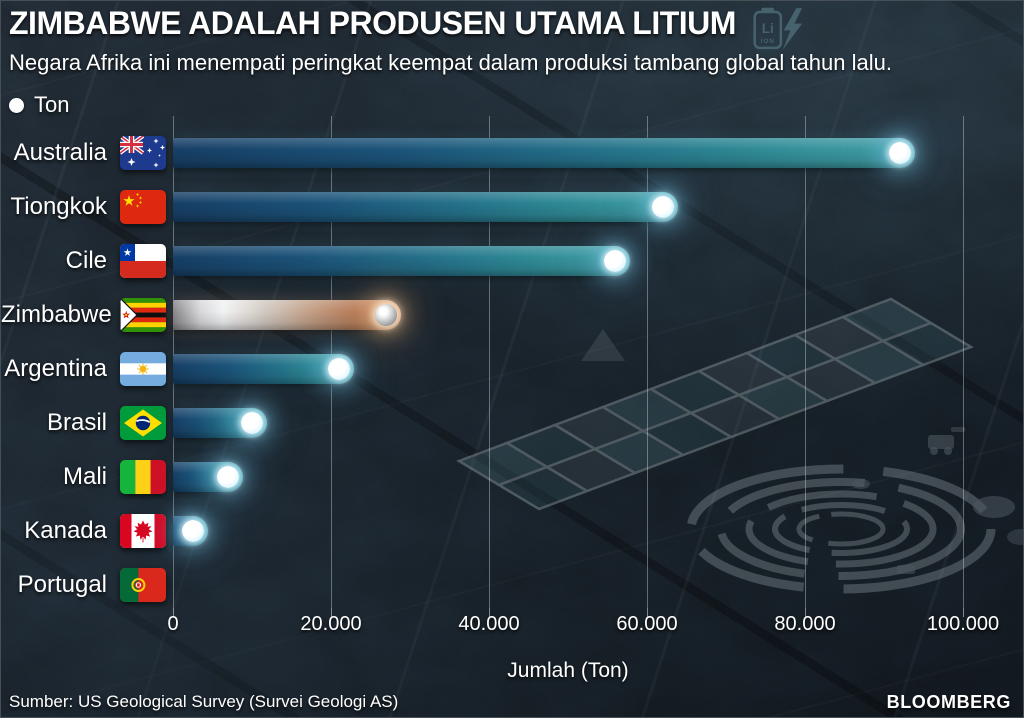  What do you see at coordinates (143, 261) in the screenshot?
I see `chile-flag-icon` at bounding box center [143, 261].